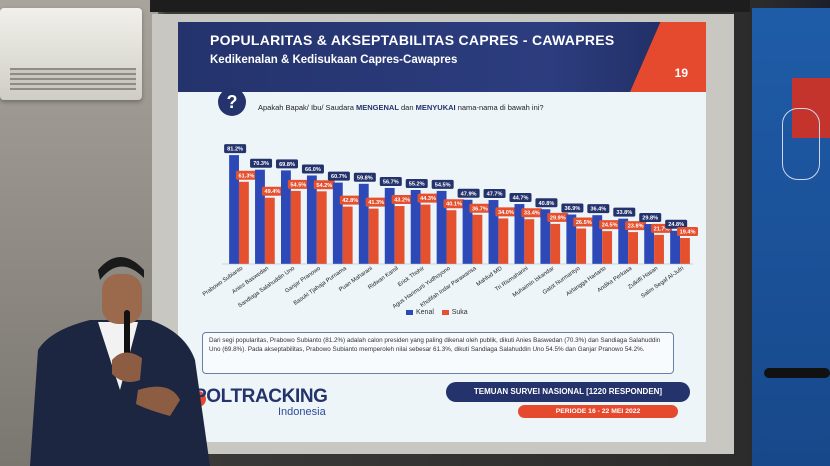 The width and height of the screenshot is (830, 466). I want to click on value-label-suka: 49.4%, so click(272, 192).